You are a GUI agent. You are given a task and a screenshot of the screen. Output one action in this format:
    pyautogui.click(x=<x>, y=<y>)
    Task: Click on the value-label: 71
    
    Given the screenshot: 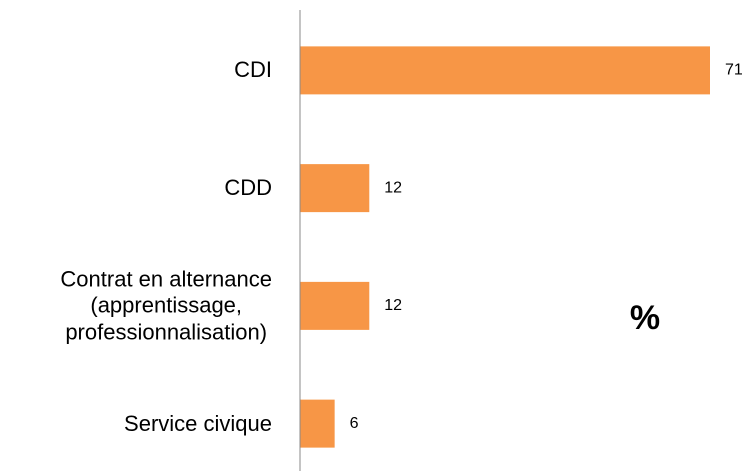 What is the action you would take?
    pyautogui.click(x=734, y=70)
    